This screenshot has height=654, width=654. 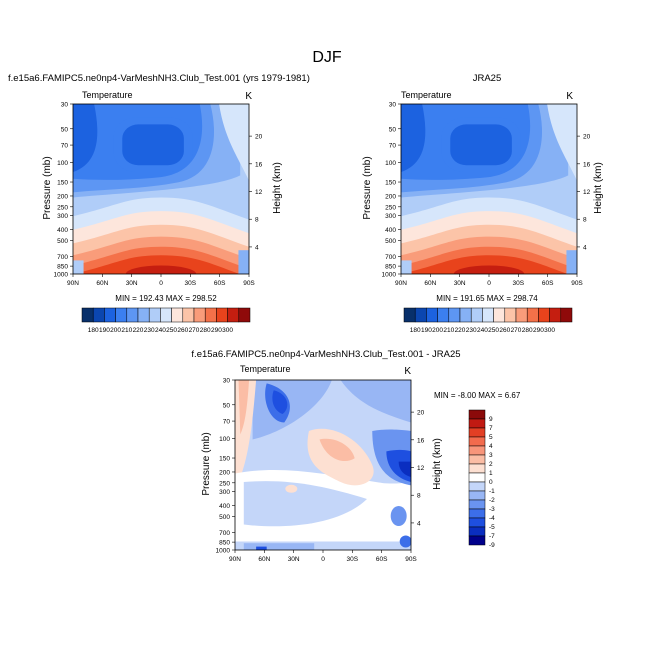 What do you see at coordinates (259, 164) in the screenshot?
I see `y-right-tick-label: 16` at bounding box center [259, 164].